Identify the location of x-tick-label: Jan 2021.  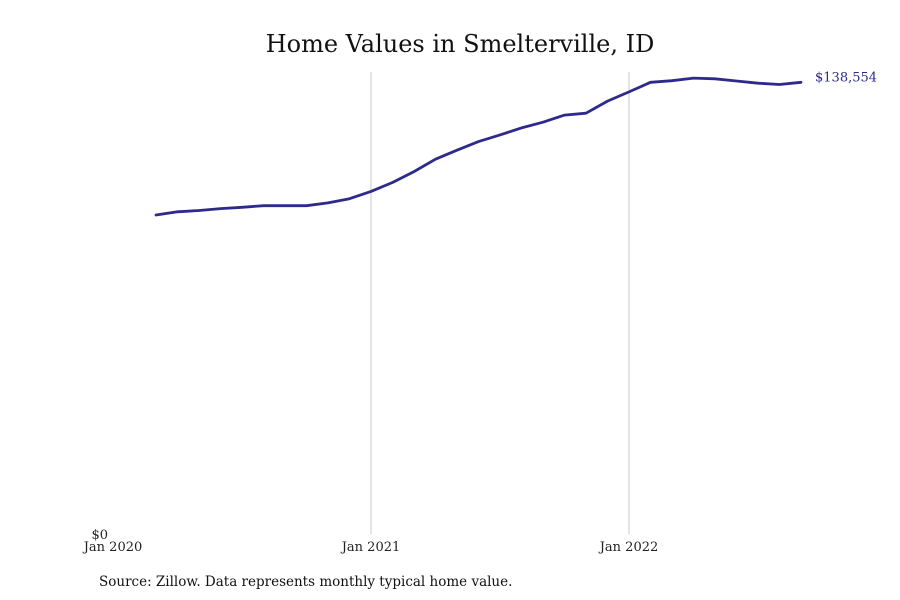
(370, 547).